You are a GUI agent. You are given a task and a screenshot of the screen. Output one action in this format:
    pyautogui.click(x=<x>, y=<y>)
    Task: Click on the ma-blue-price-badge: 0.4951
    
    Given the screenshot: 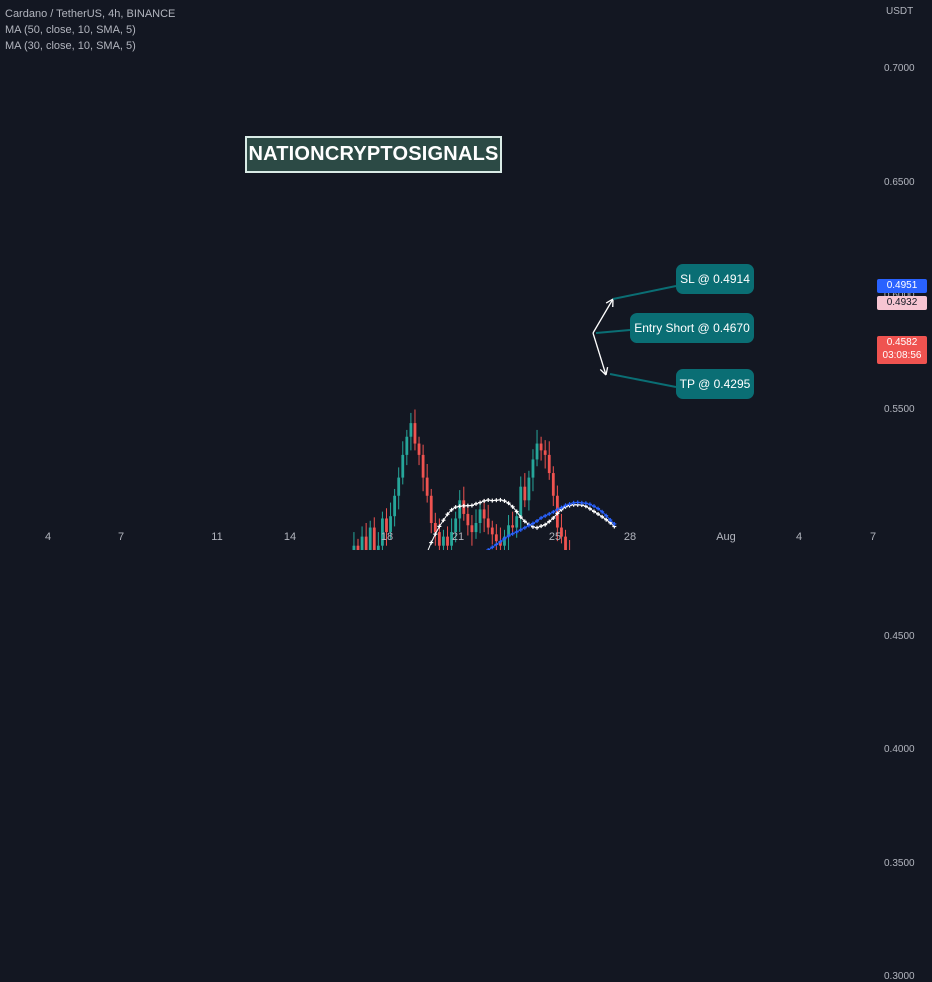 What is the action you would take?
    pyautogui.click(x=902, y=286)
    